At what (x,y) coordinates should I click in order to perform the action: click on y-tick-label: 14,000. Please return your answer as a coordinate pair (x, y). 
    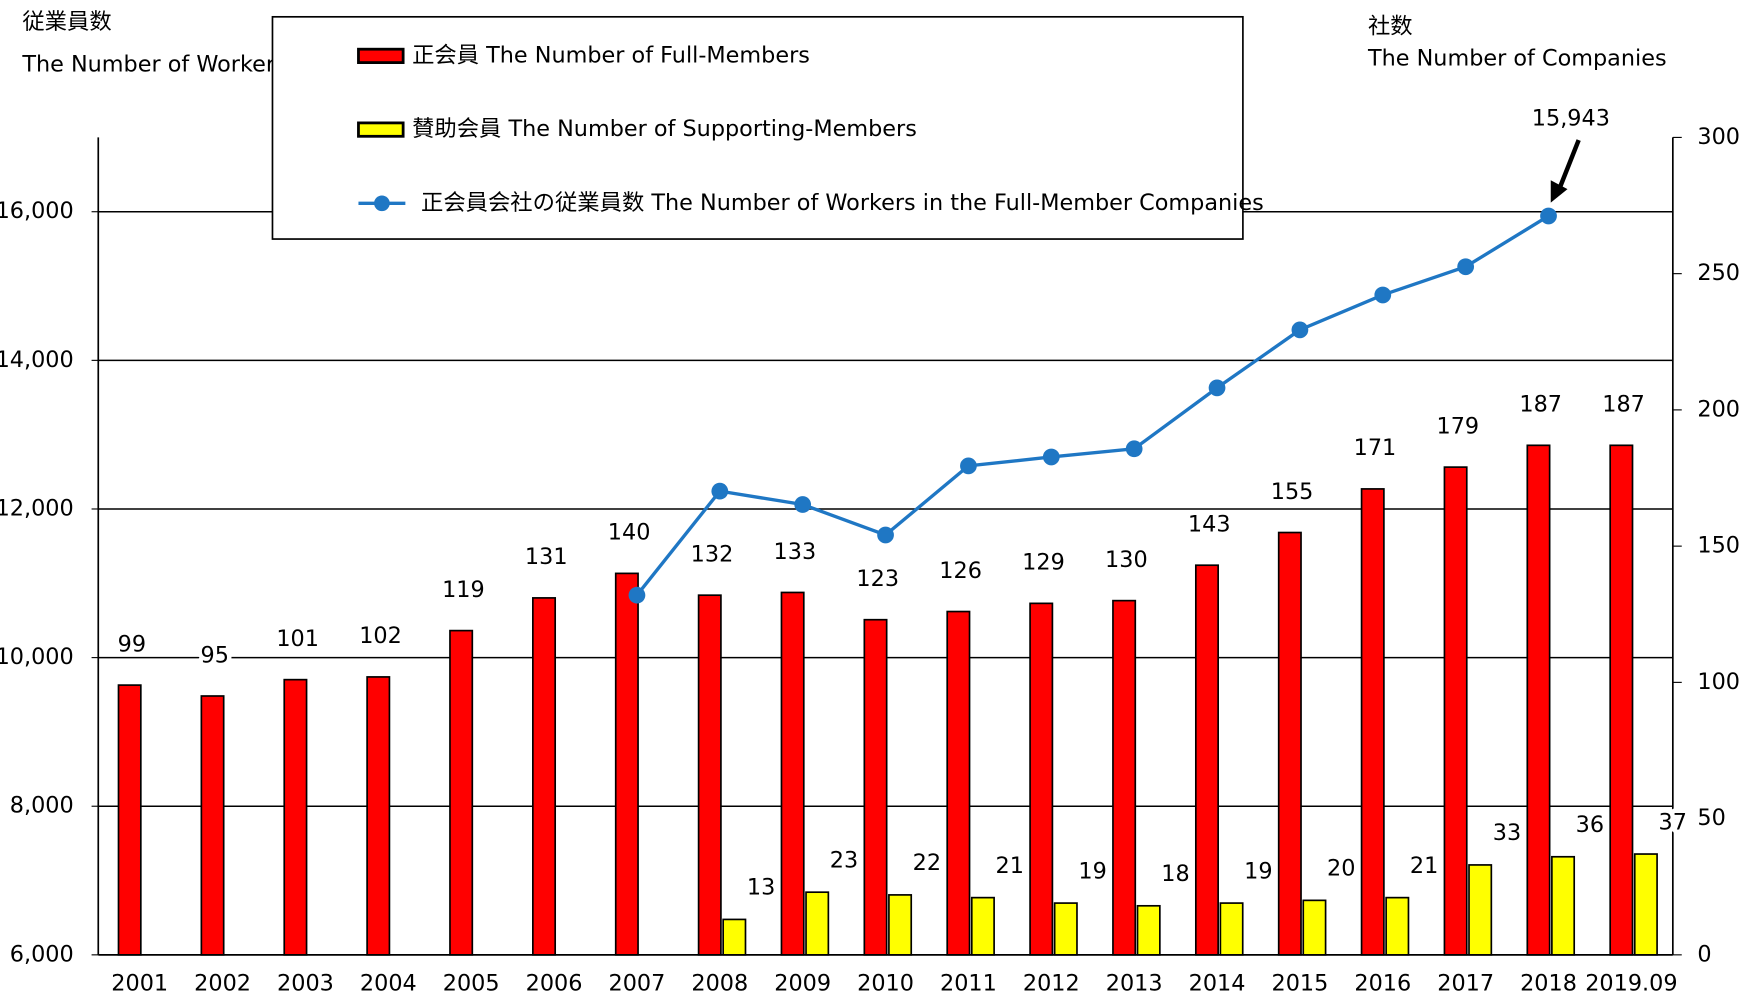
    Looking at the image, I should click on (37, 360).